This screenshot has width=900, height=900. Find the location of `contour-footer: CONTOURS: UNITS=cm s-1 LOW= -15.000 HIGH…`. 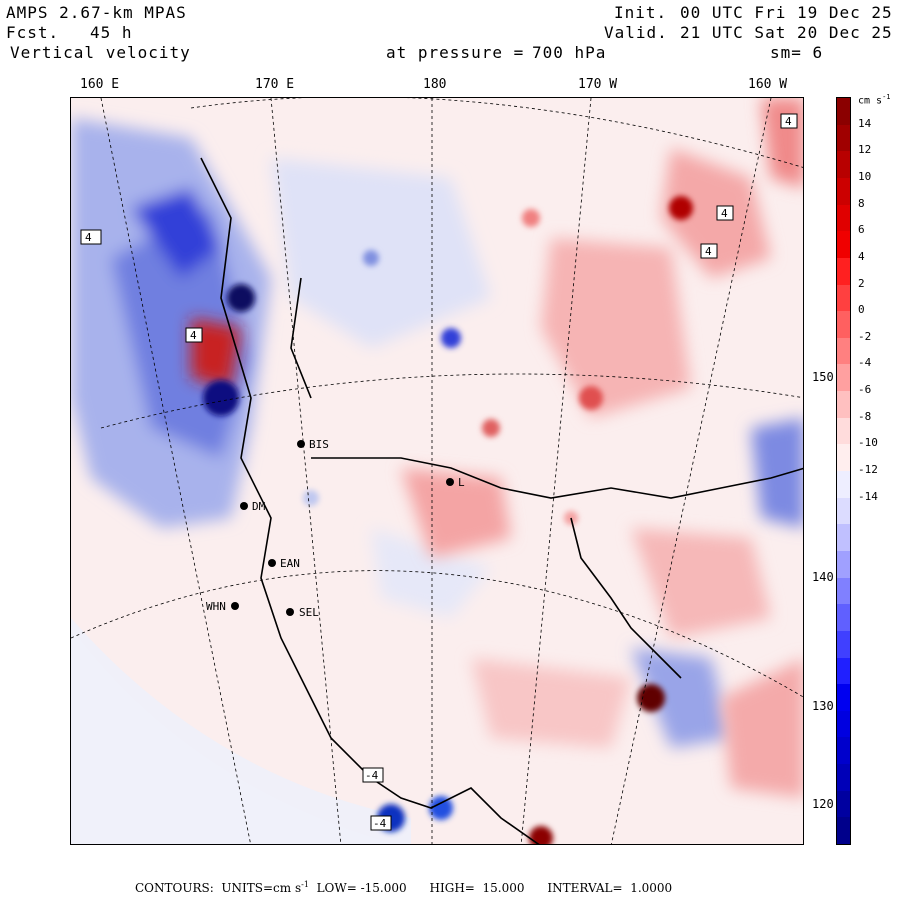

contour-footer: CONTOURS: UNITS=cm s-1 LOW= -15.000 HIGH… is located at coordinates (404, 887).